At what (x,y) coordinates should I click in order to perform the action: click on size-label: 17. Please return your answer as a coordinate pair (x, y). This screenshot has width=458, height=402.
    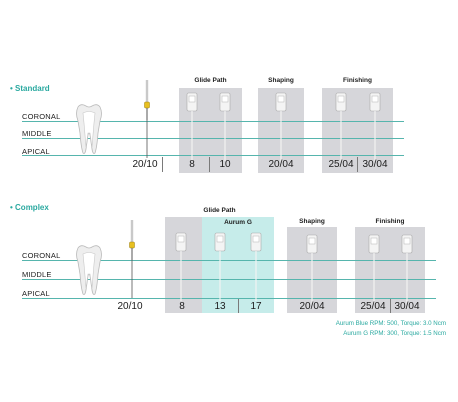
    Looking at the image, I should click on (256, 306).